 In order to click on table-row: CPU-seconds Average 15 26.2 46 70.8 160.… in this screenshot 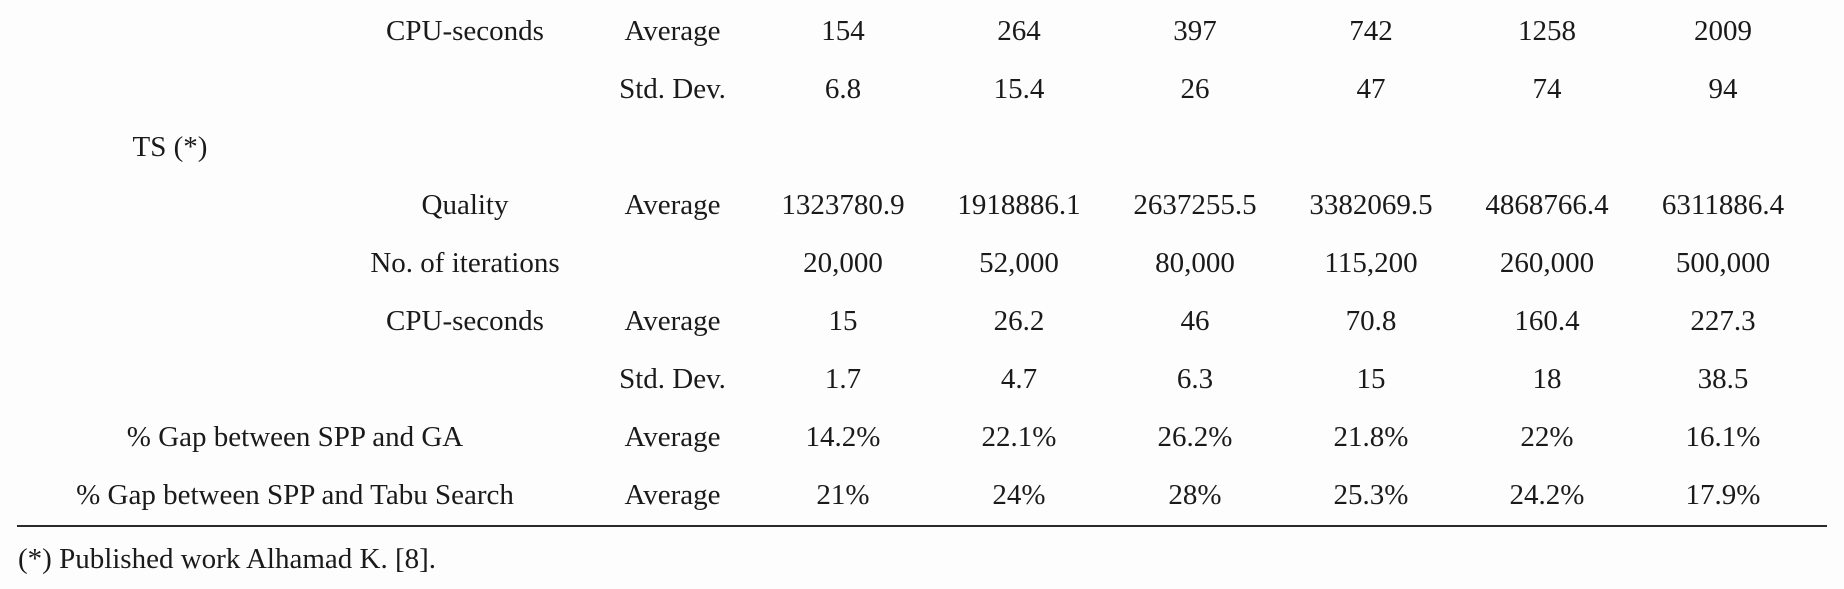, I will do `click(922, 322)`.